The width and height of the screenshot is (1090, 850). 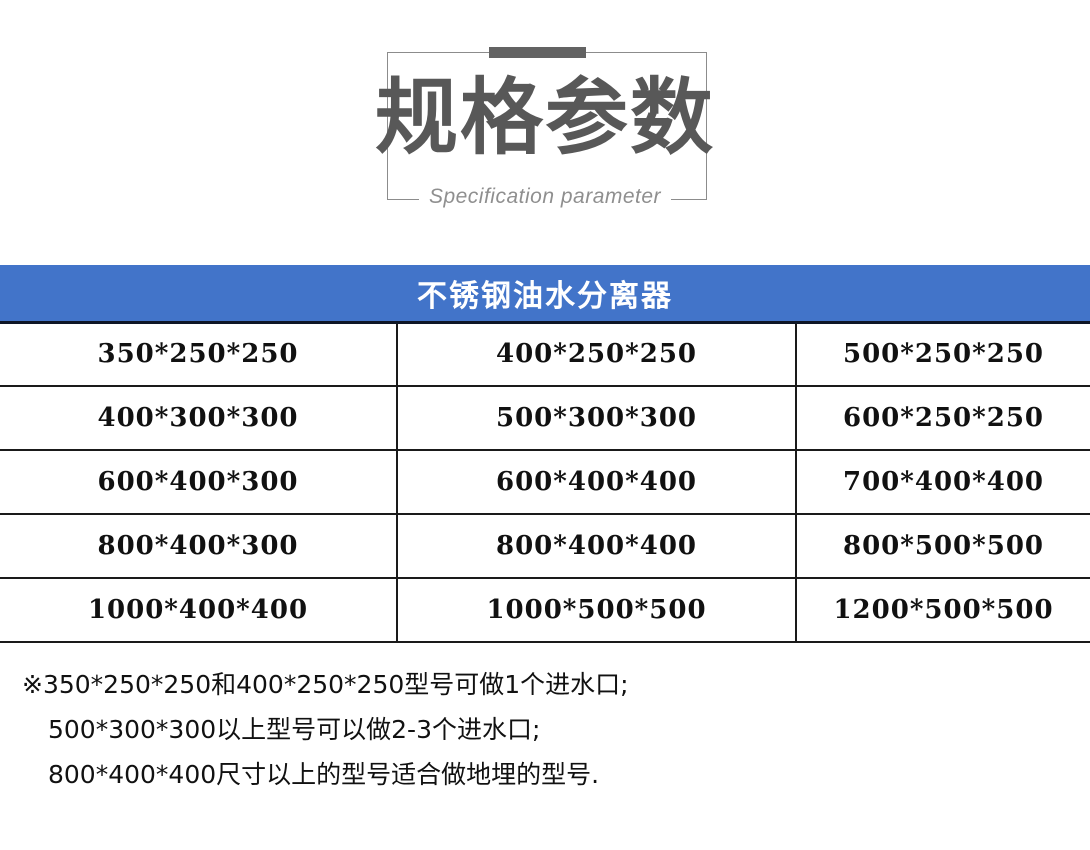 What do you see at coordinates (294, 729) in the screenshot?
I see `footnote-line: 500*300*300以上型号可以做2-3个进水口;` at bounding box center [294, 729].